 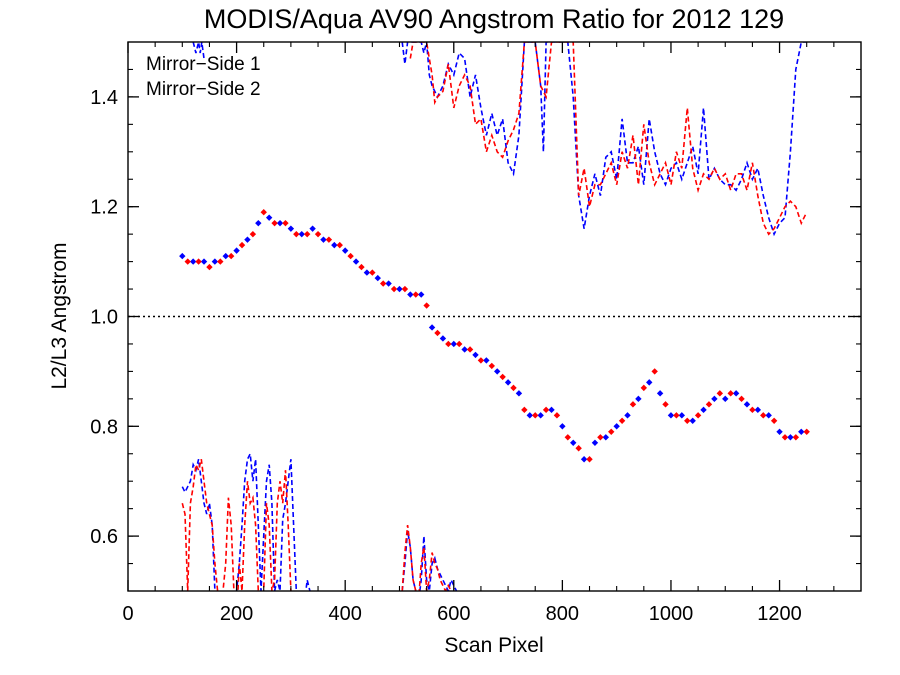 I want to click on legend: Mirror−Side 1 Mirror−Side 2, so click(x=203, y=77).